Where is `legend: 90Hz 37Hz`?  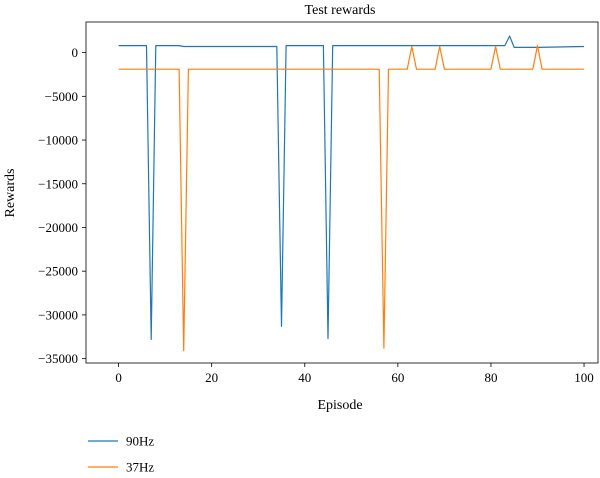
legend: 90Hz 37Hz is located at coordinates (121, 454).